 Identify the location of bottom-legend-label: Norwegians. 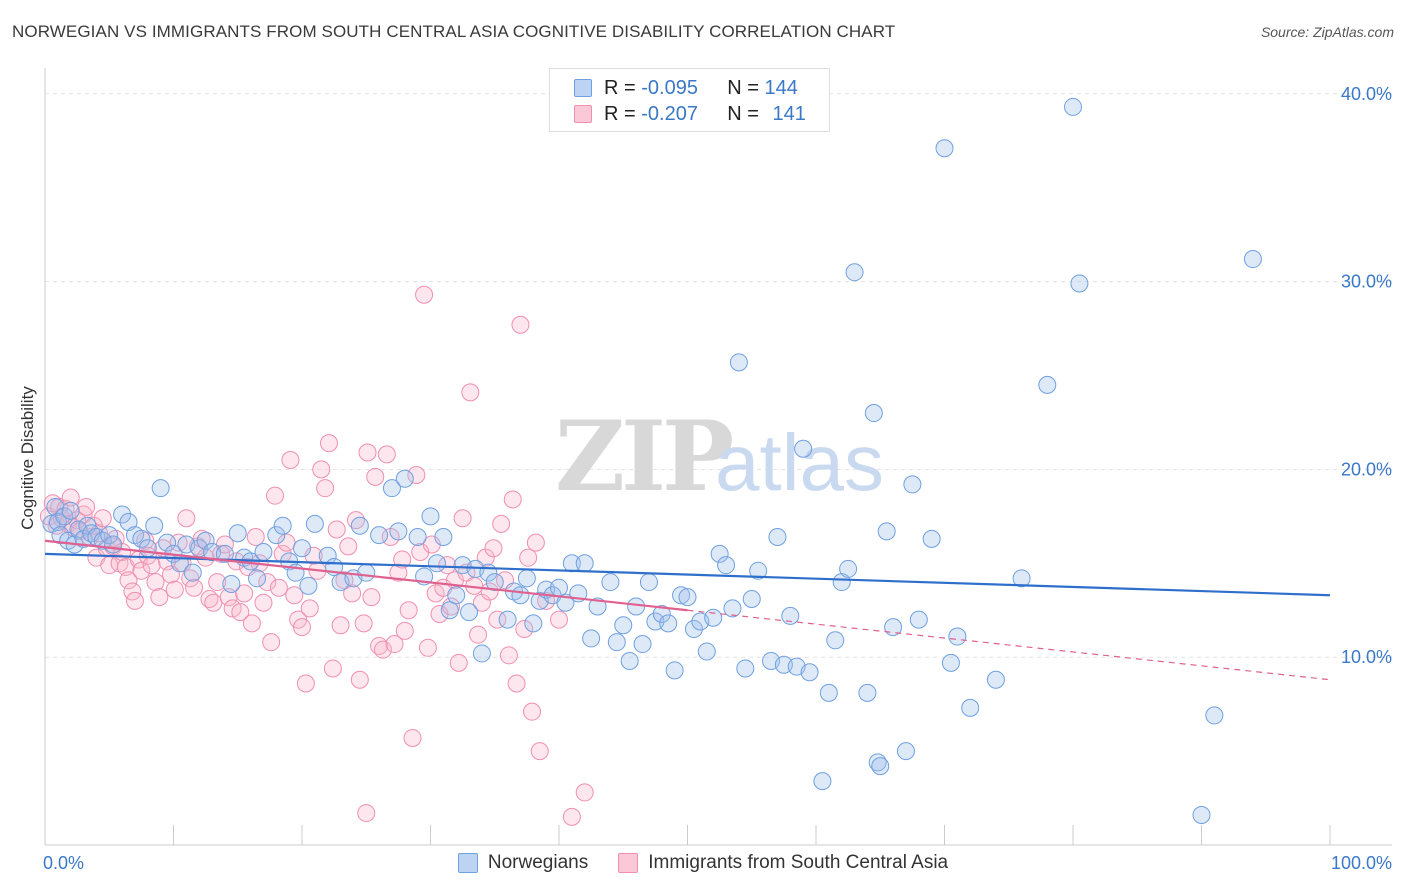
(538, 862).